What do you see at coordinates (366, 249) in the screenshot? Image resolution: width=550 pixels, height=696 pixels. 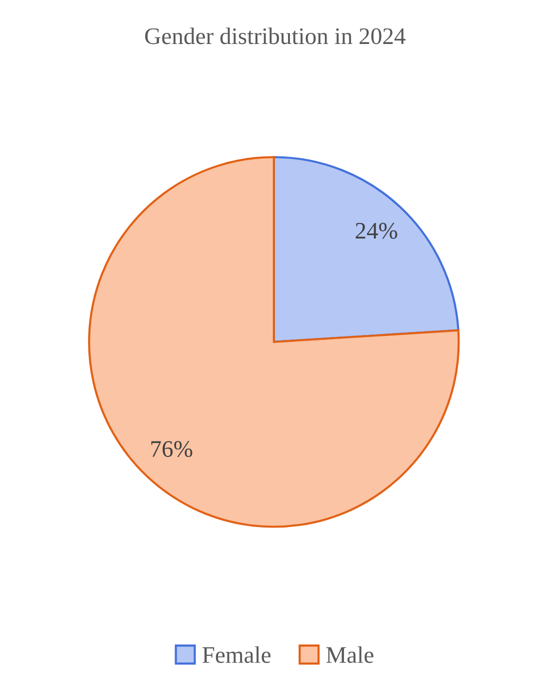 I see `pie-slice` at bounding box center [366, 249].